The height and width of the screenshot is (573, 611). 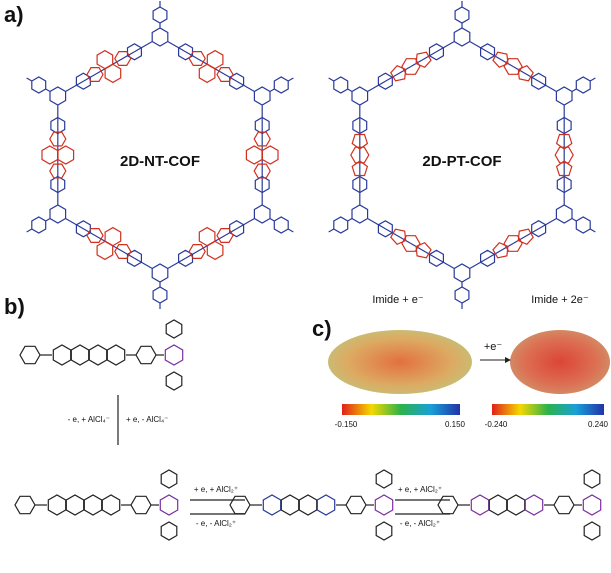 What do you see at coordinates (493, 347) in the screenshot?
I see `arrow-label: +e⁻` at bounding box center [493, 347].